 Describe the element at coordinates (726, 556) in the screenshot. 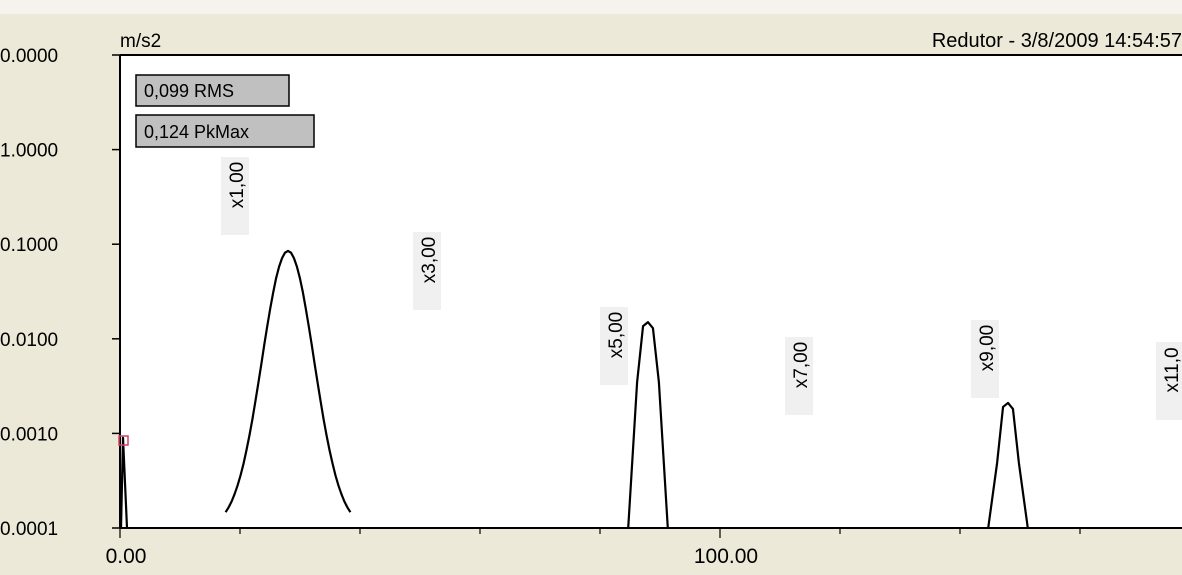

I see `x-tick-label: 100.00` at that location.